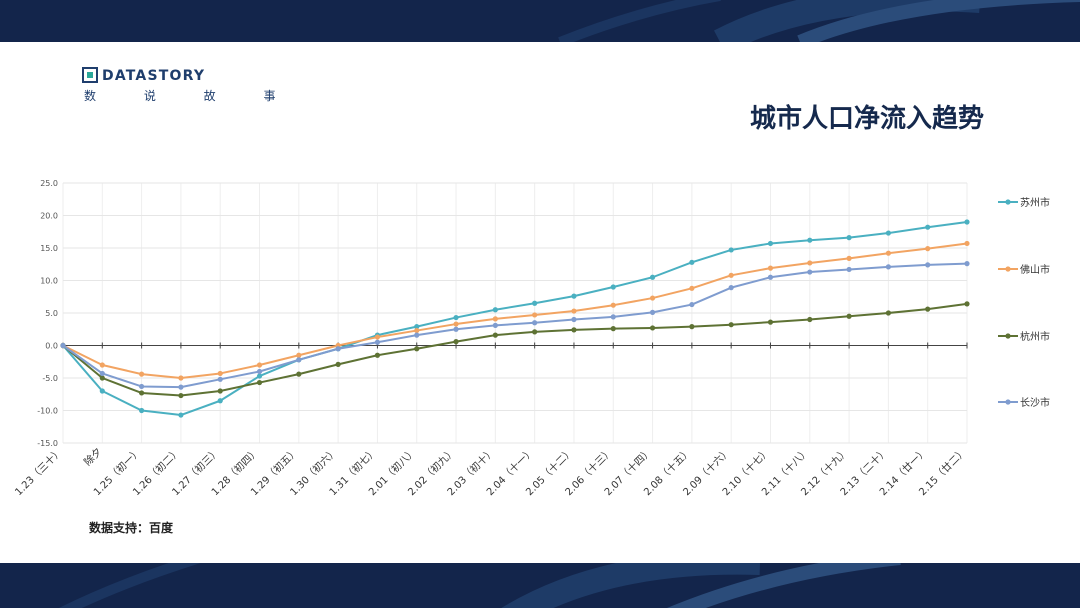 Image resolution: width=1080 pixels, height=608 pixels. Describe the element at coordinates (49, 281) in the screenshot. I see `y-tick-label: 10.0` at that location.